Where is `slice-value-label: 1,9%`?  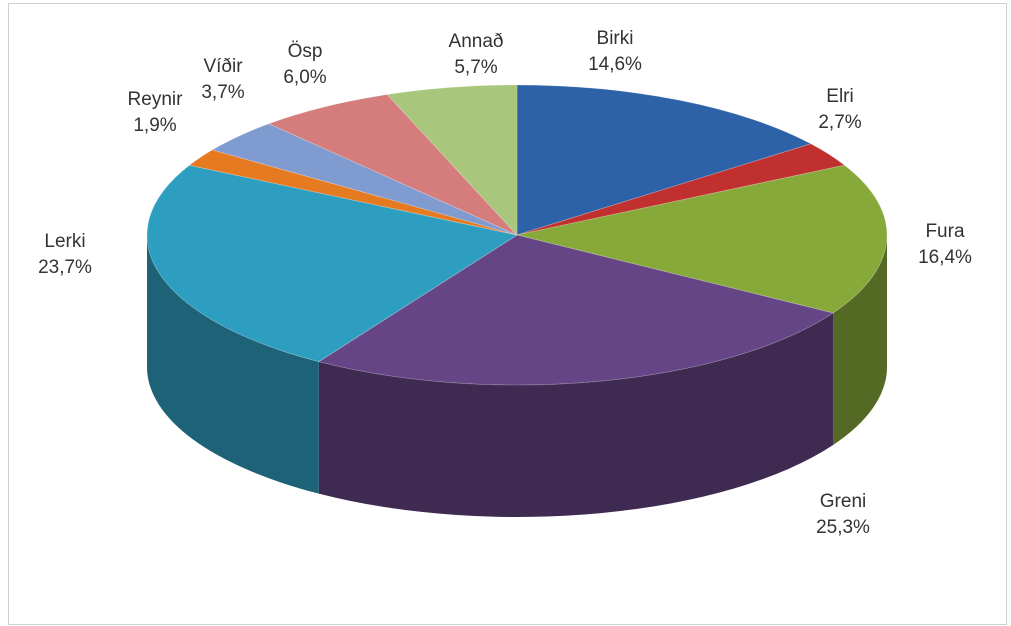 slice-value-label: 1,9% is located at coordinates (154, 125).